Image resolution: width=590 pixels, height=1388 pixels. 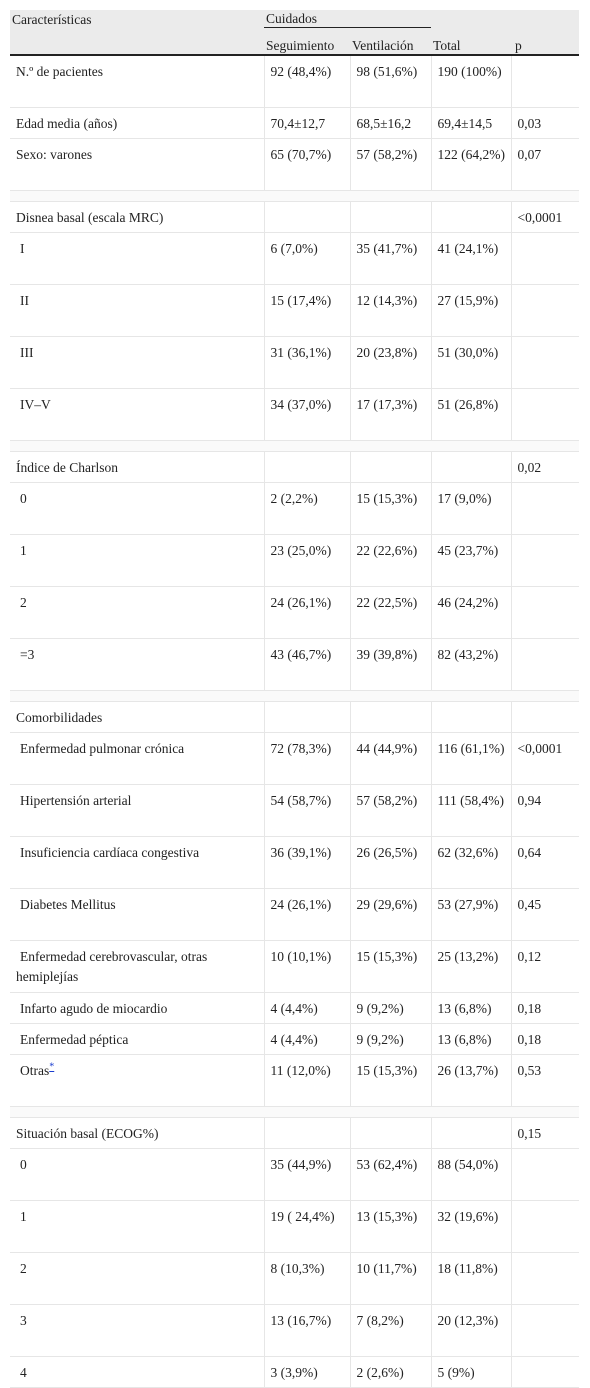 What do you see at coordinates (471, 758) in the screenshot?
I see `cell-total: 116 (61,1%)` at bounding box center [471, 758].